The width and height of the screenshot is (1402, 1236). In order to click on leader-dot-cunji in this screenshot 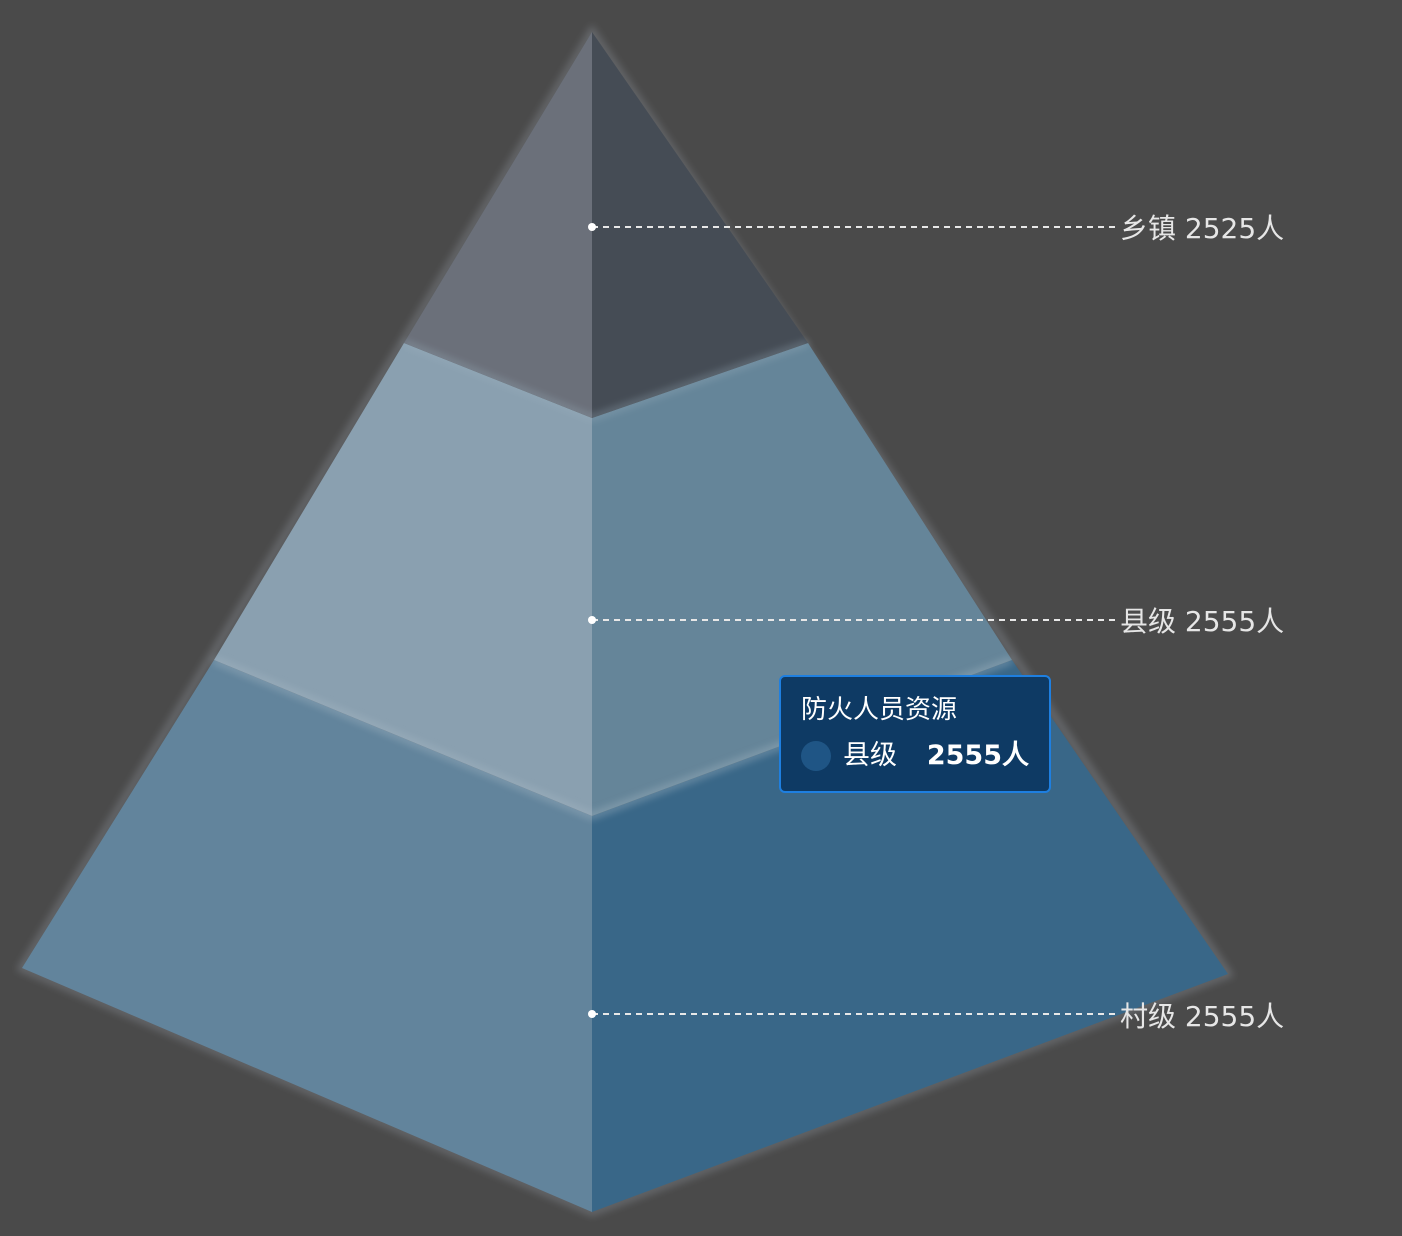, I will do `click(592, 1014)`.